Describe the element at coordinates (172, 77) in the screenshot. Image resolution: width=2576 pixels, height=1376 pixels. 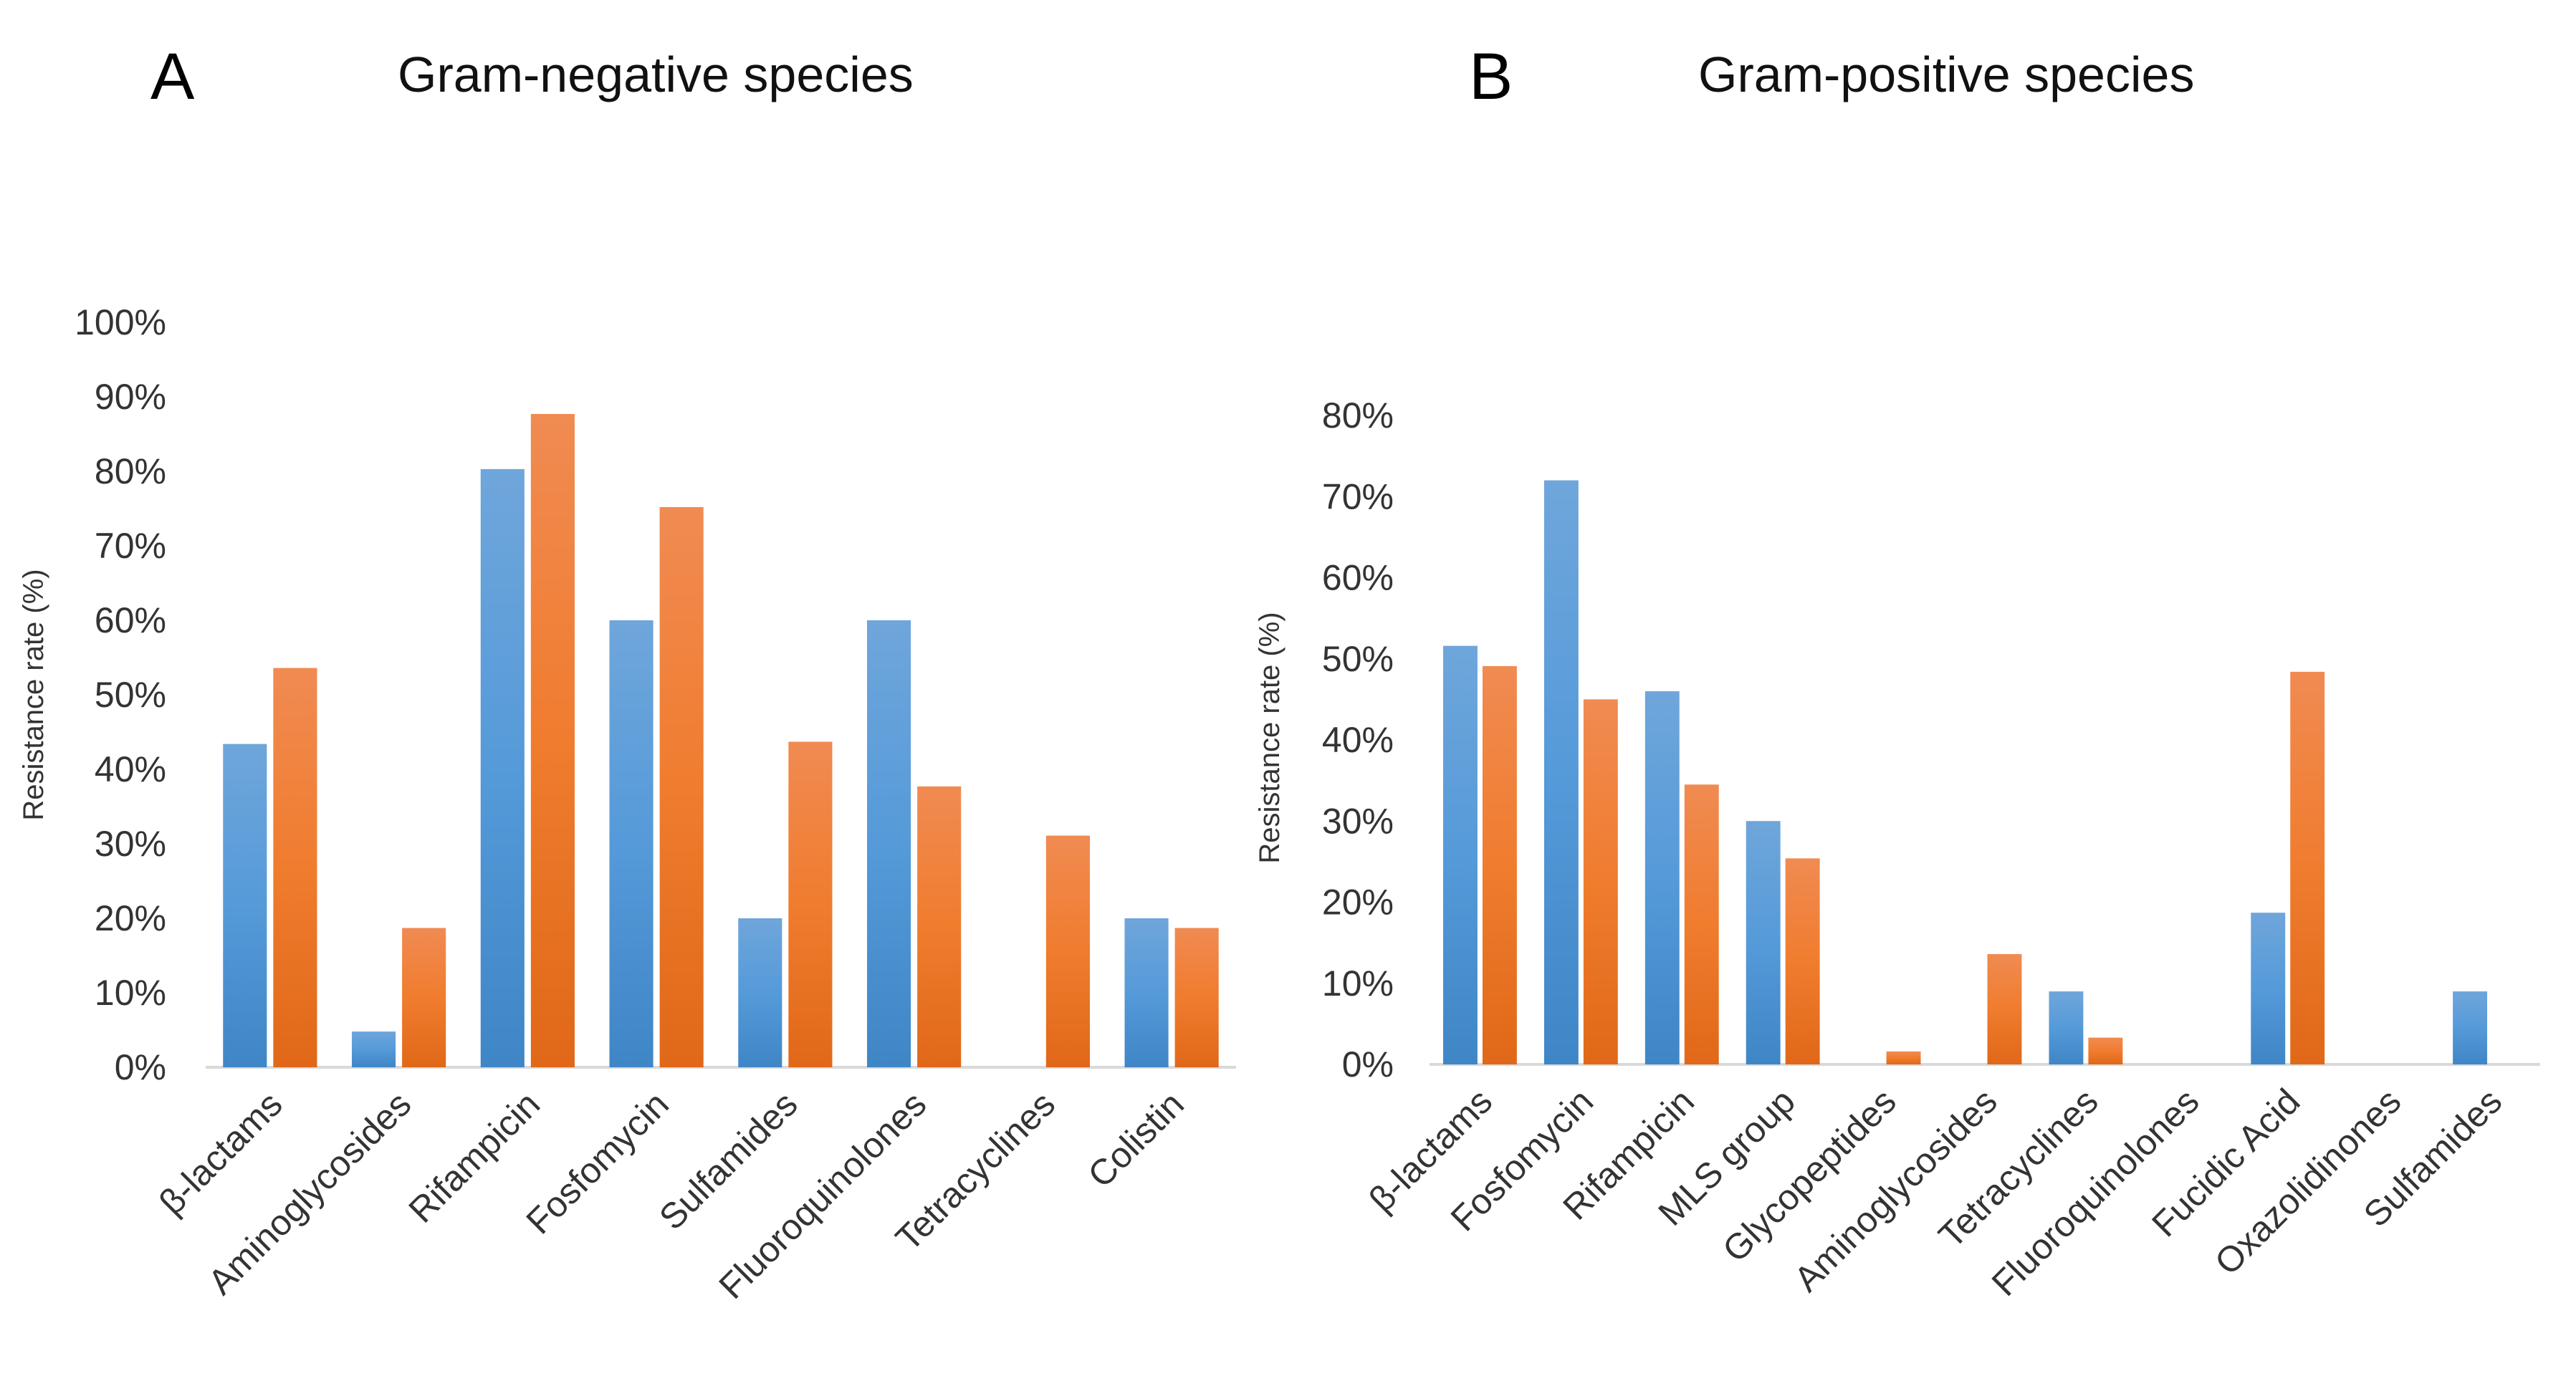
I see `panel-label-a: A` at that location.